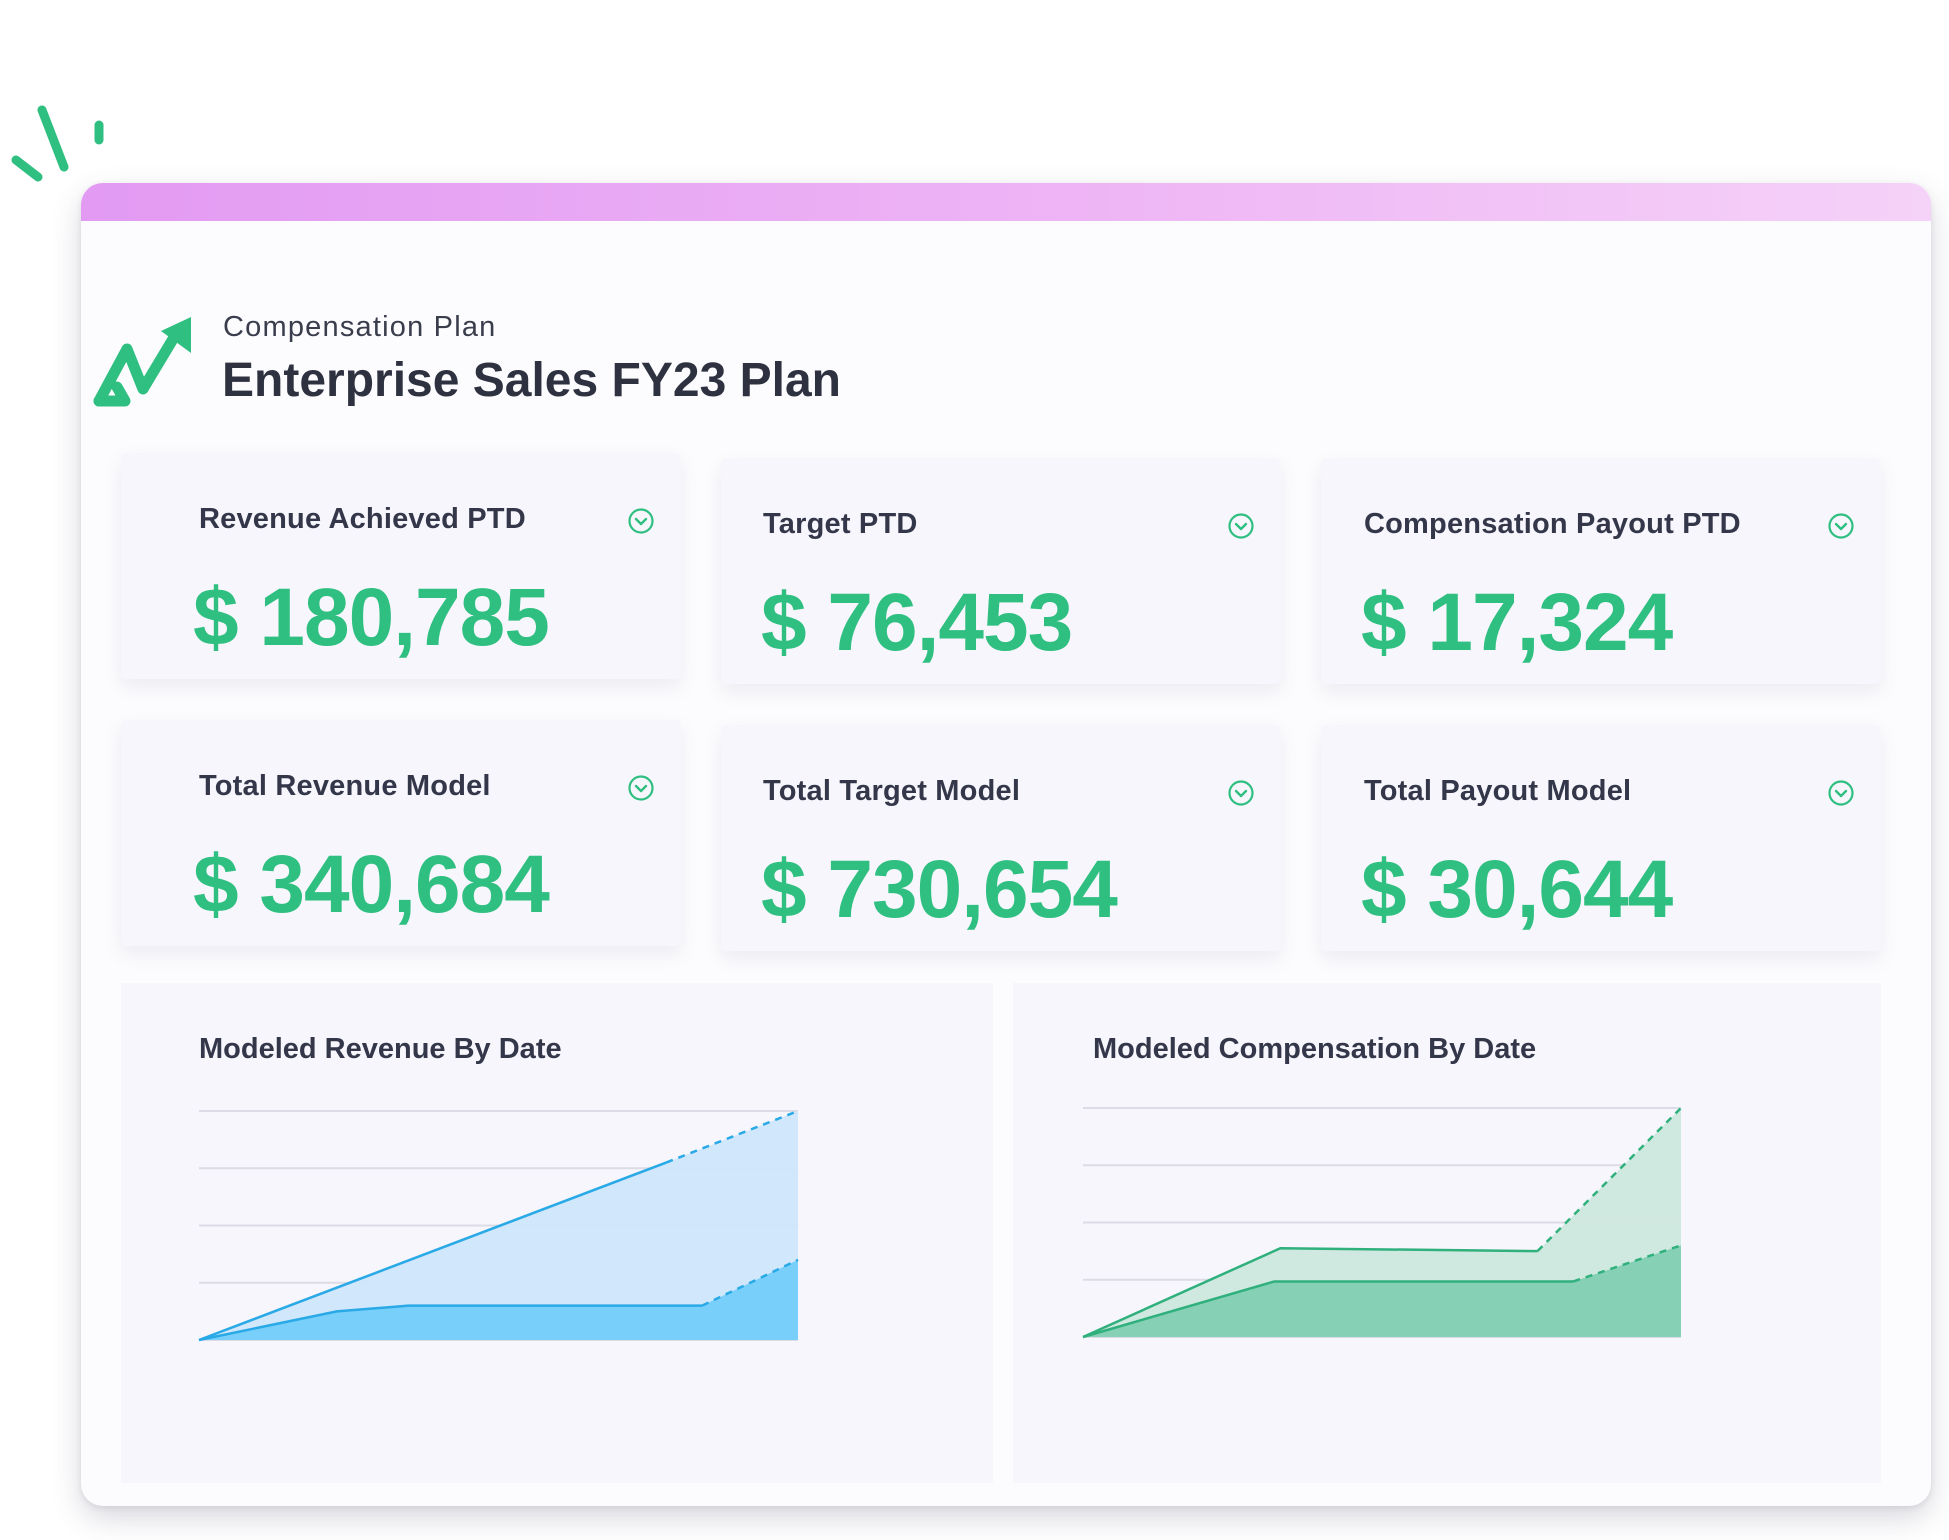 This screenshot has height=1540, width=1949. What do you see at coordinates (371, 617) in the screenshot?
I see `metric-value: $ 180,785` at bounding box center [371, 617].